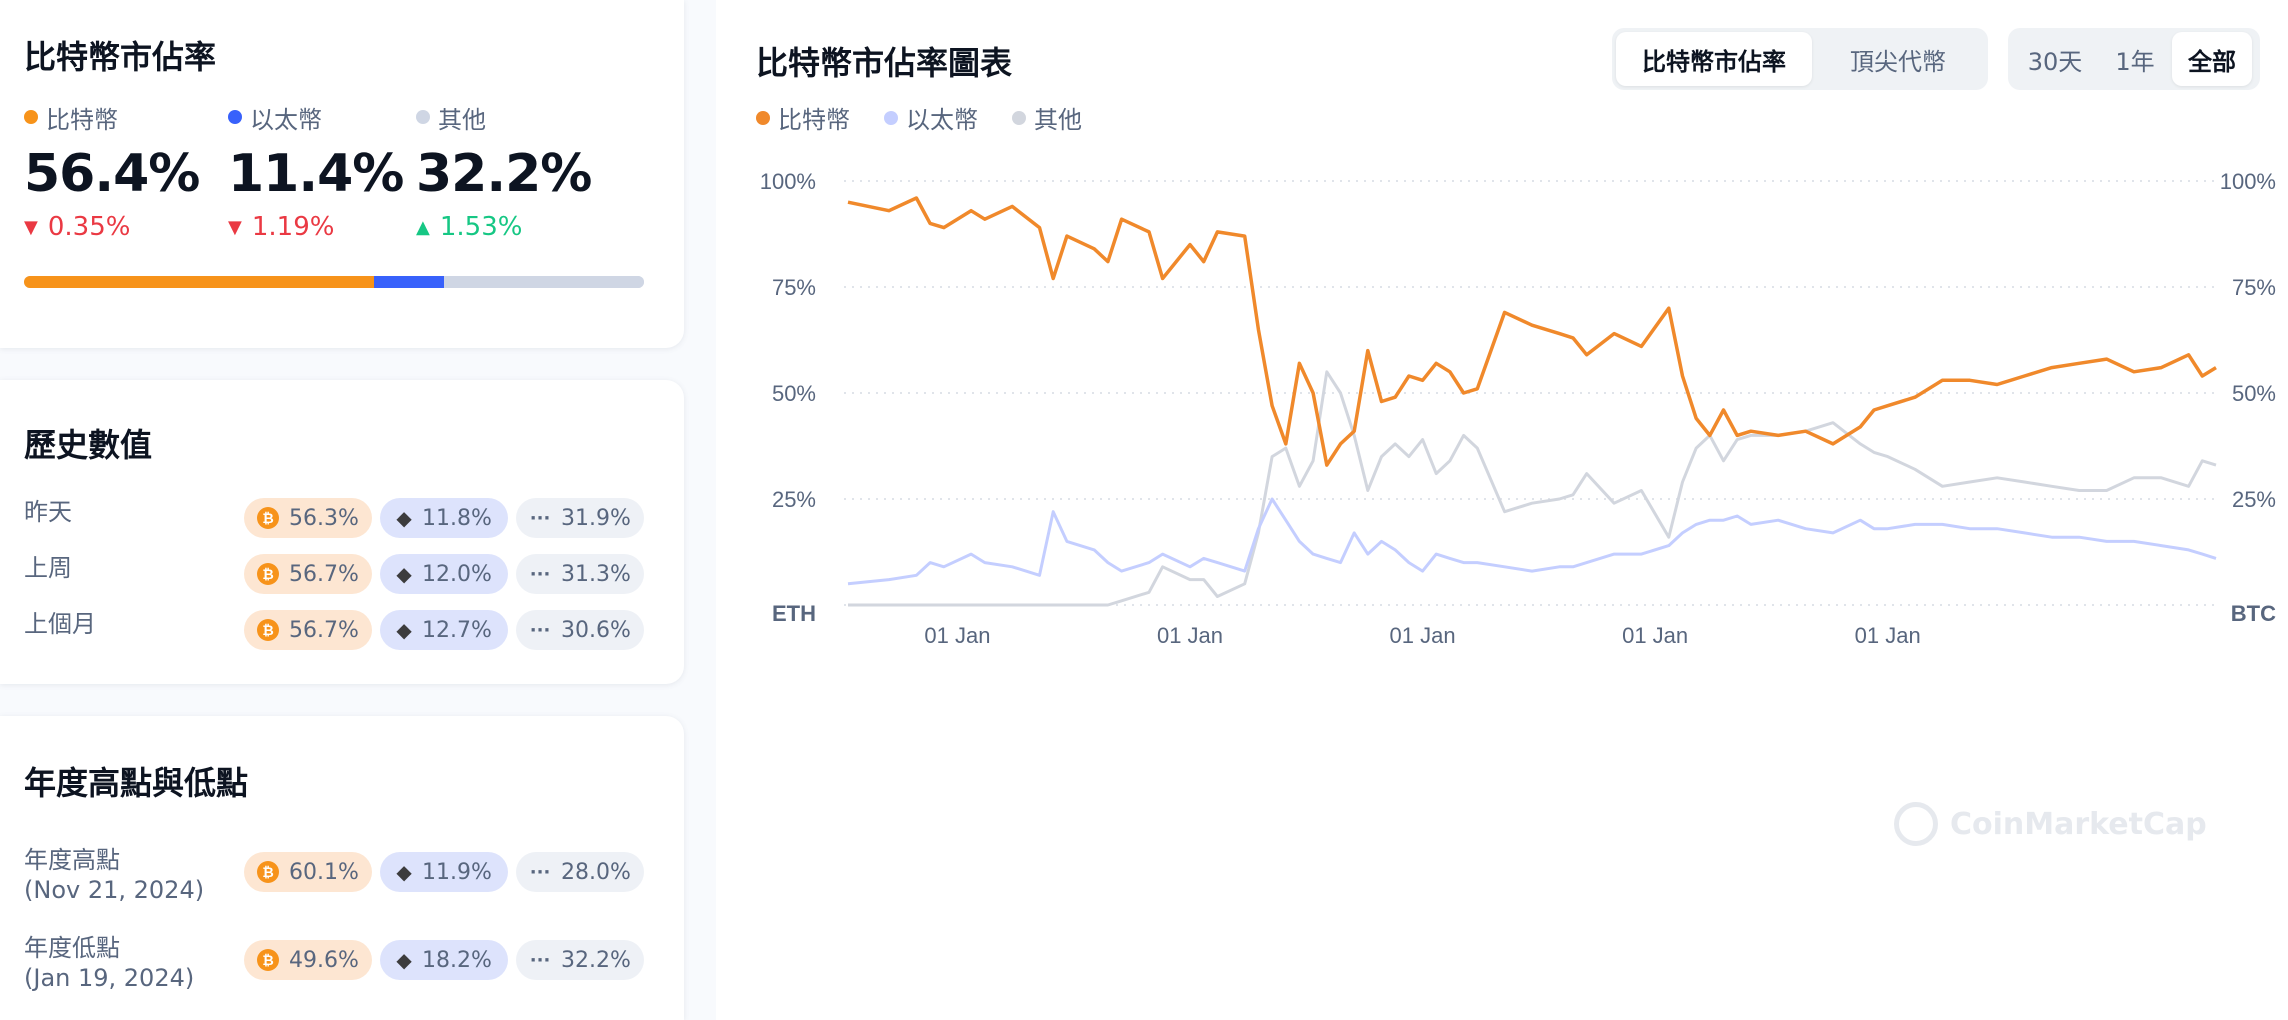  Describe the element at coordinates (308, 872) in the screenshot. I see `btc-pill: ₿ 60.1%` at that location.